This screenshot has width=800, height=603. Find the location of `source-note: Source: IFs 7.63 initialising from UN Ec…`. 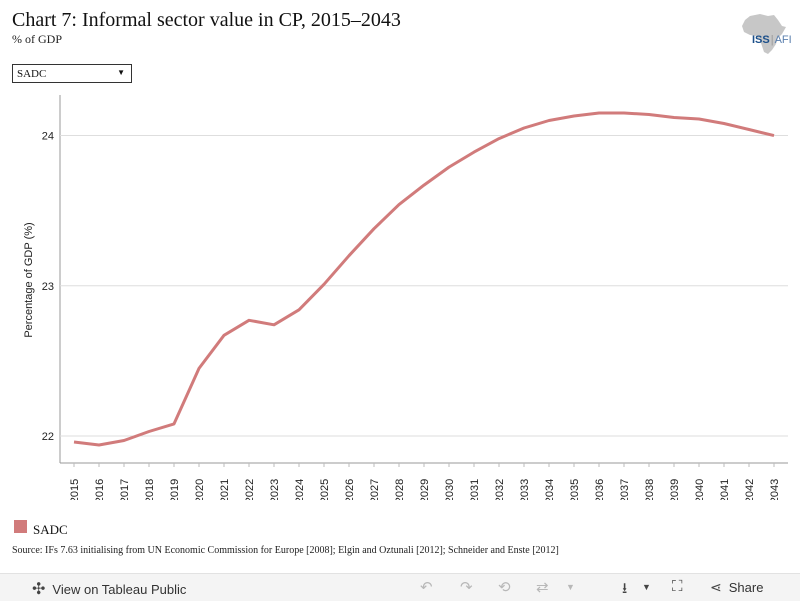

source-note: Source: IFs 7.63 initialising from UN Ec… is located at coordinates (285, 550).